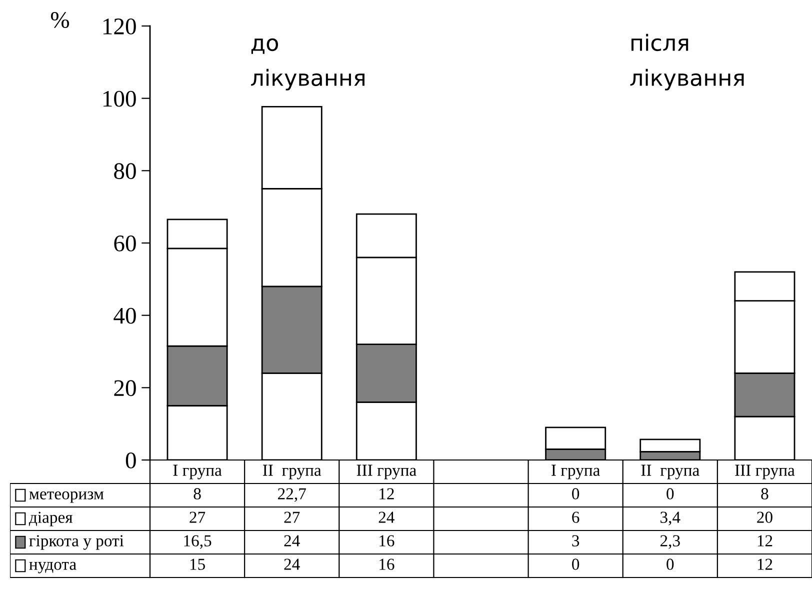  What do you see at coordinates (576, 517) in the screenshot?
I see `data-label: 6` at bounding box center [576, 517].